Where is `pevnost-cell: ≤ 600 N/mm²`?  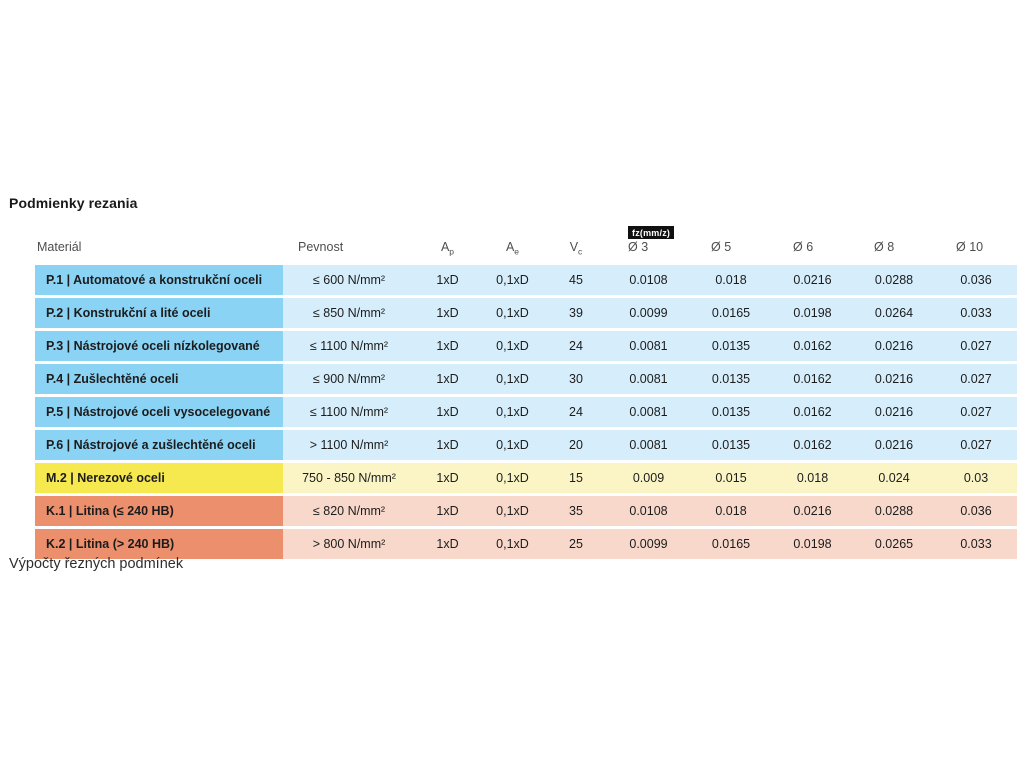
pevnost-cell: ≤ 600 N/mm² is located at coordinates (349, 280).